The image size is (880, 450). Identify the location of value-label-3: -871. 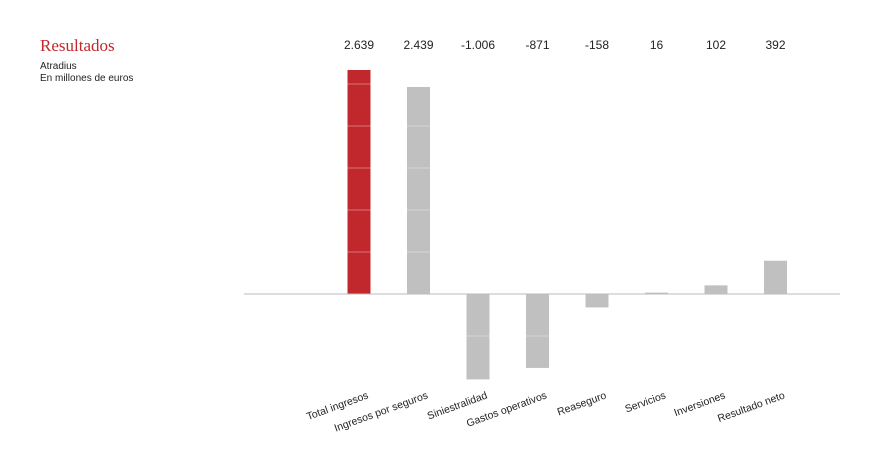
(537, 45).